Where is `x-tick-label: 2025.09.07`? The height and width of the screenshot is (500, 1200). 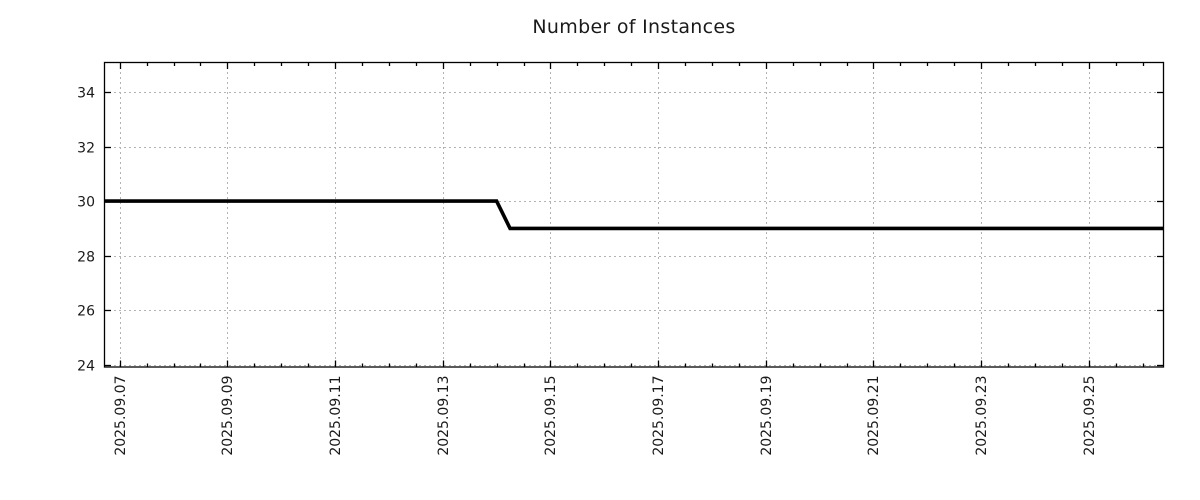 x-tick-label: 2025.09.07 is located at coordinates (121, 416).